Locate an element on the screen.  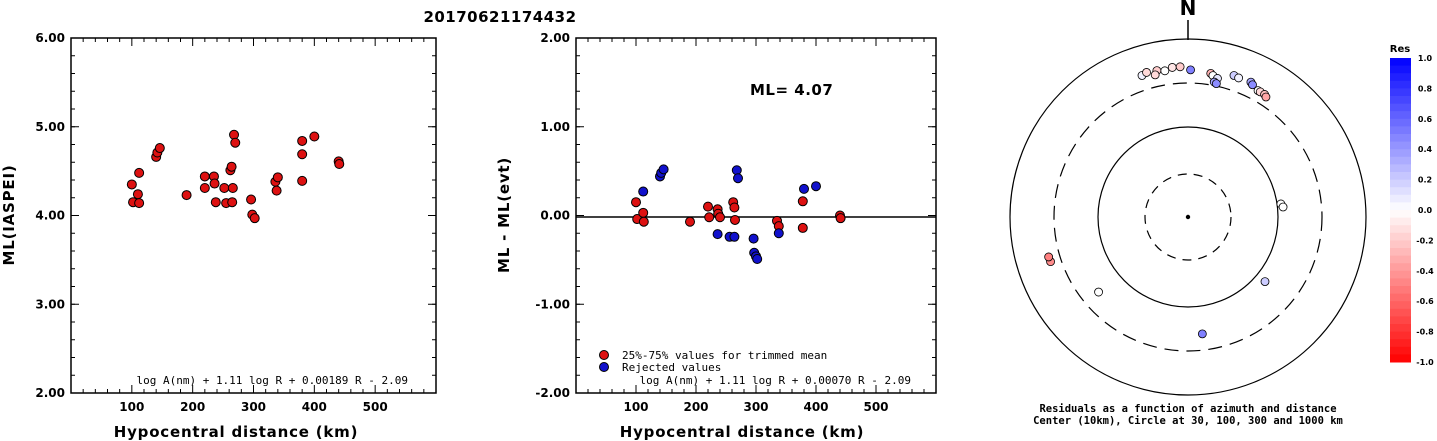
y-tick-label: -1.00 is located at coordinates (552, 304).